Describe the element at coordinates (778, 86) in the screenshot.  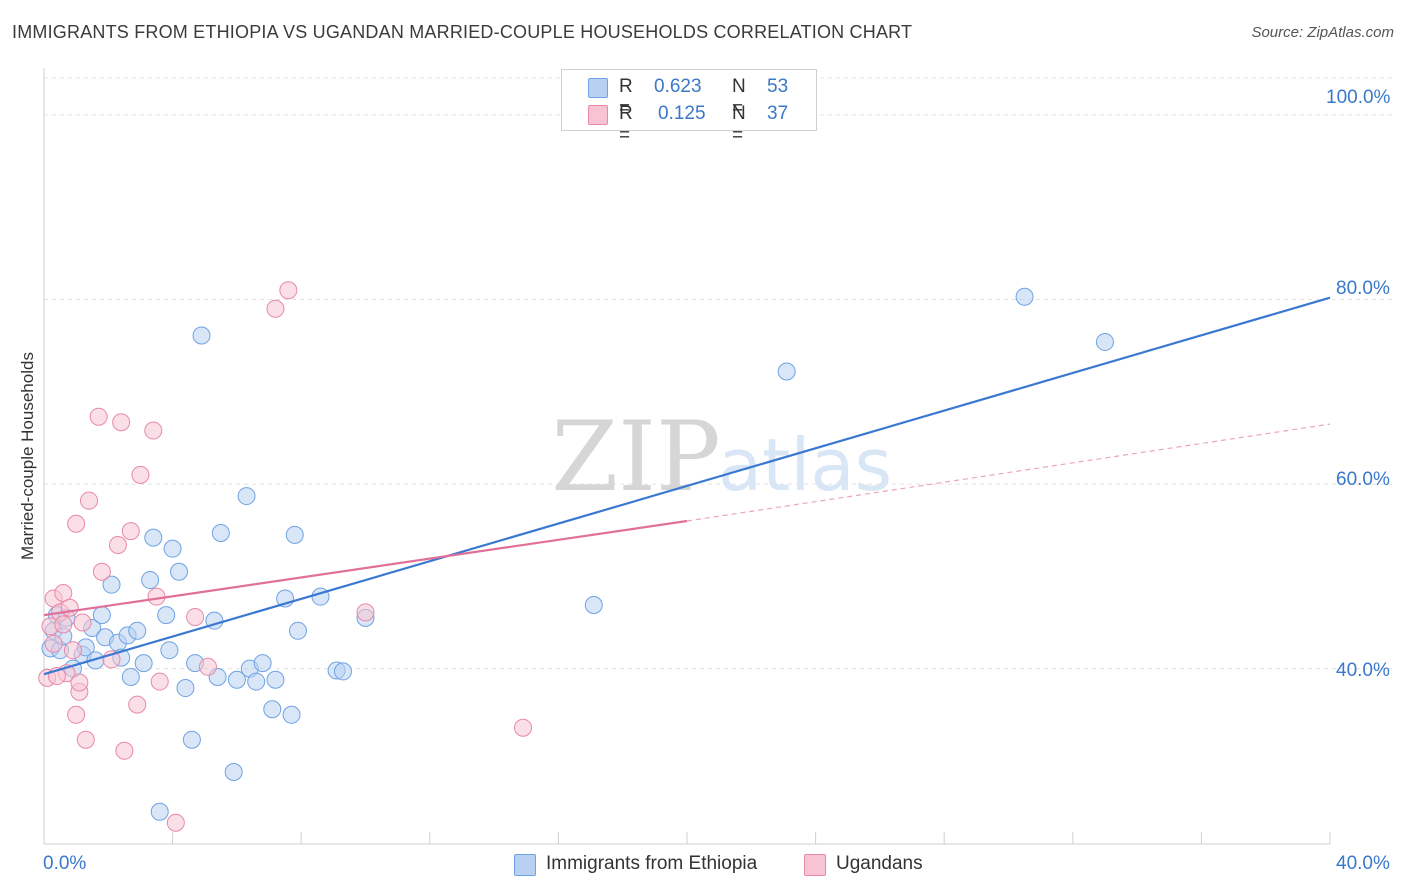
I see `n-value: 53` at that location.